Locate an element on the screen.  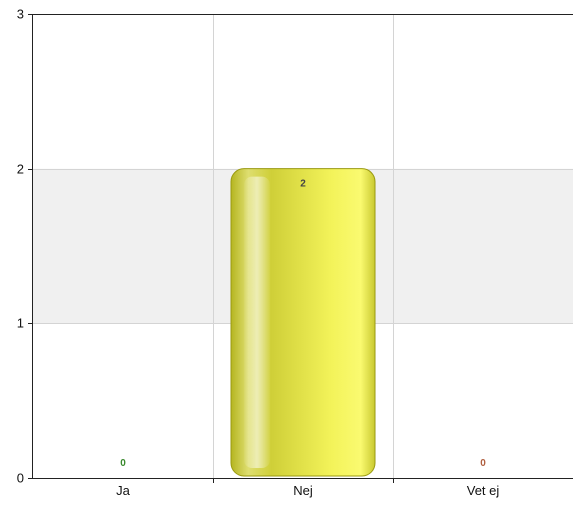
data-label: 2 is located at coordinates (303, 184).